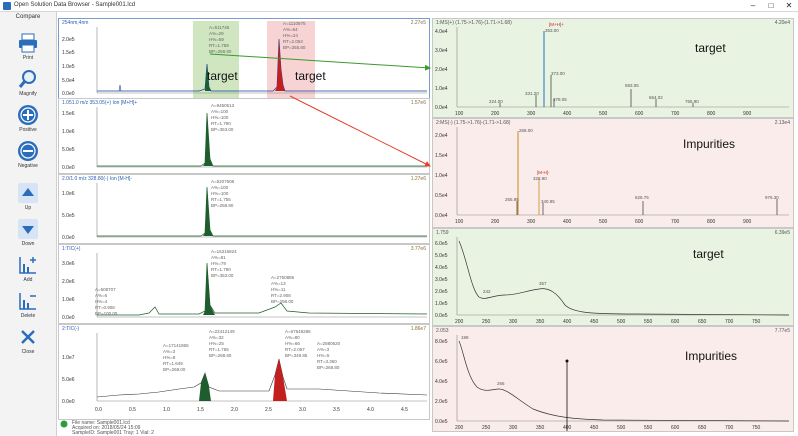 This screenshot has width=798, height=436. What do you see at coordinates (28, 196) in the screenshot?
I see `up-button: Up` at bounding box center [28, 196].